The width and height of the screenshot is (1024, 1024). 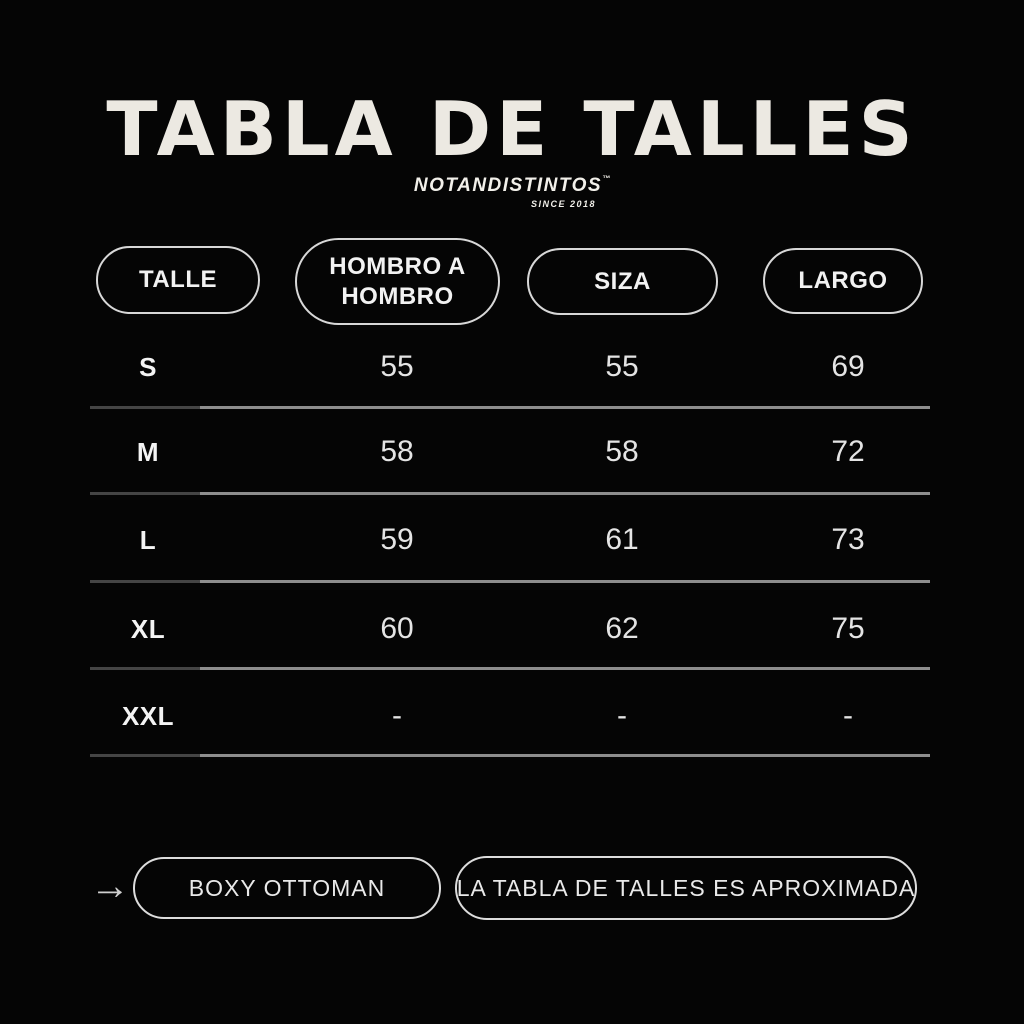 I want to click on largo-value: 75, so click(x=848, y=628).